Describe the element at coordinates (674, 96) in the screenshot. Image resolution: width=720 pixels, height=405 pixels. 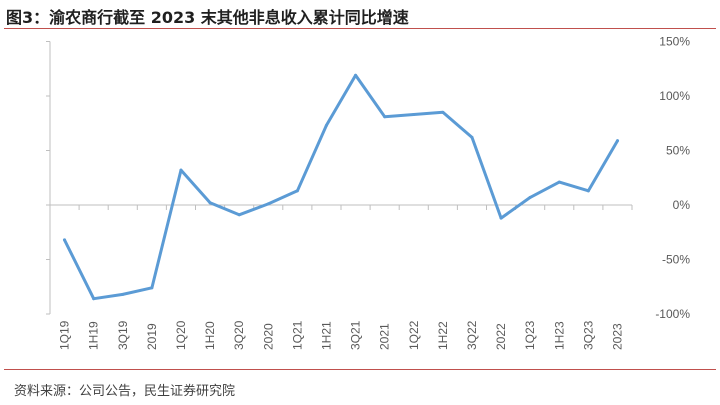
I see `y-tick-label: 100%` at that location.